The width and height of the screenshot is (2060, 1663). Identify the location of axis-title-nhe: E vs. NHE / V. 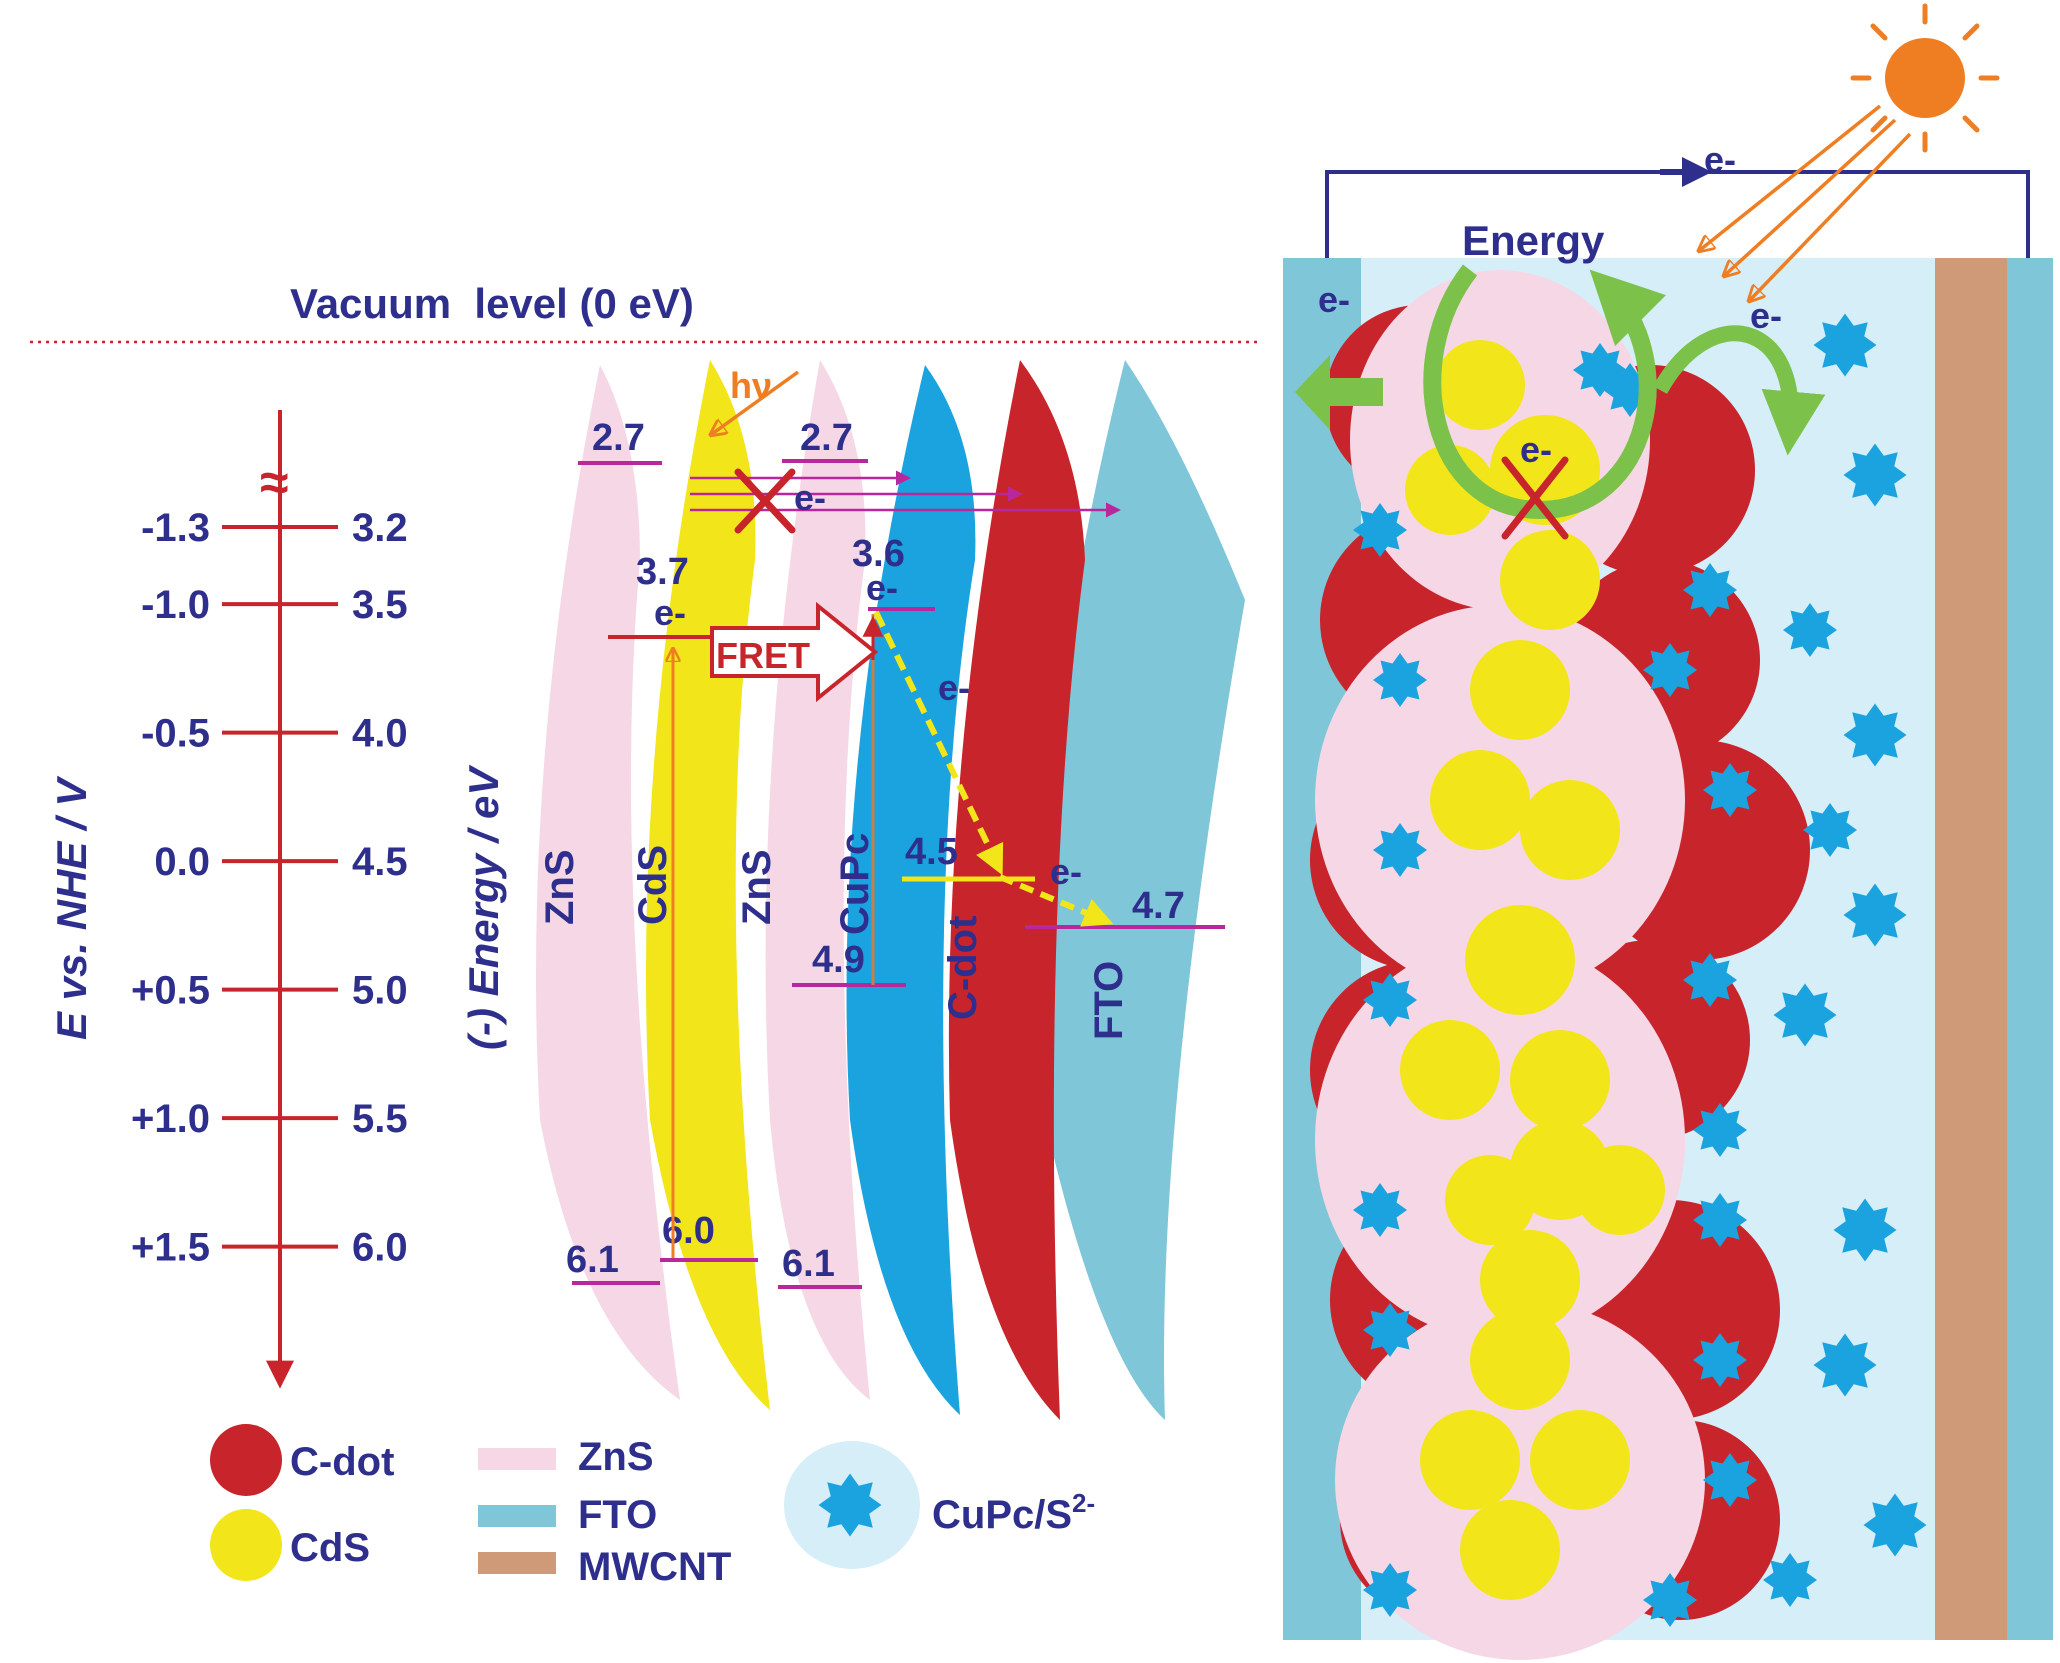
(71, 908).